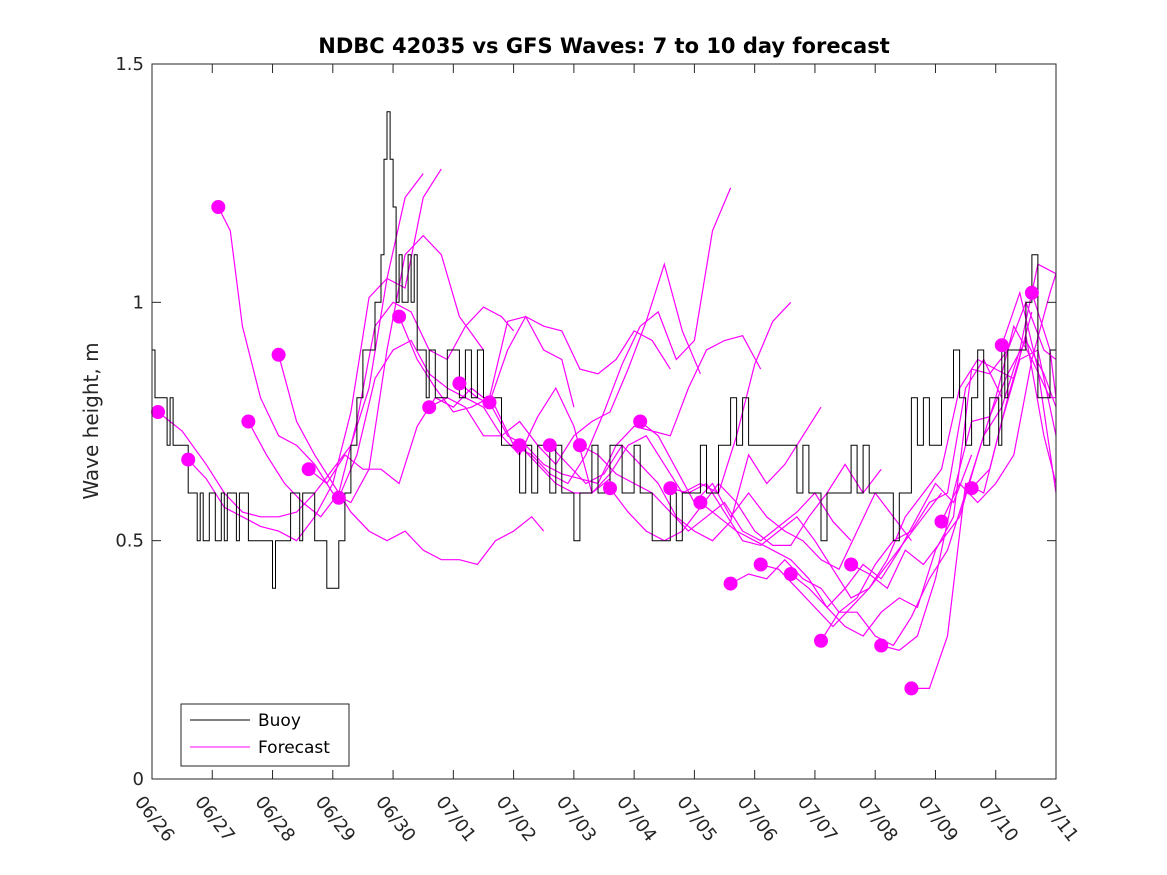 The height and width of the screenshot is (875, 1167). What do you see at coordinates (129, 64) in the screenshot?
I see `y-tick-label: 1.5` at bounding box center [129, 64].